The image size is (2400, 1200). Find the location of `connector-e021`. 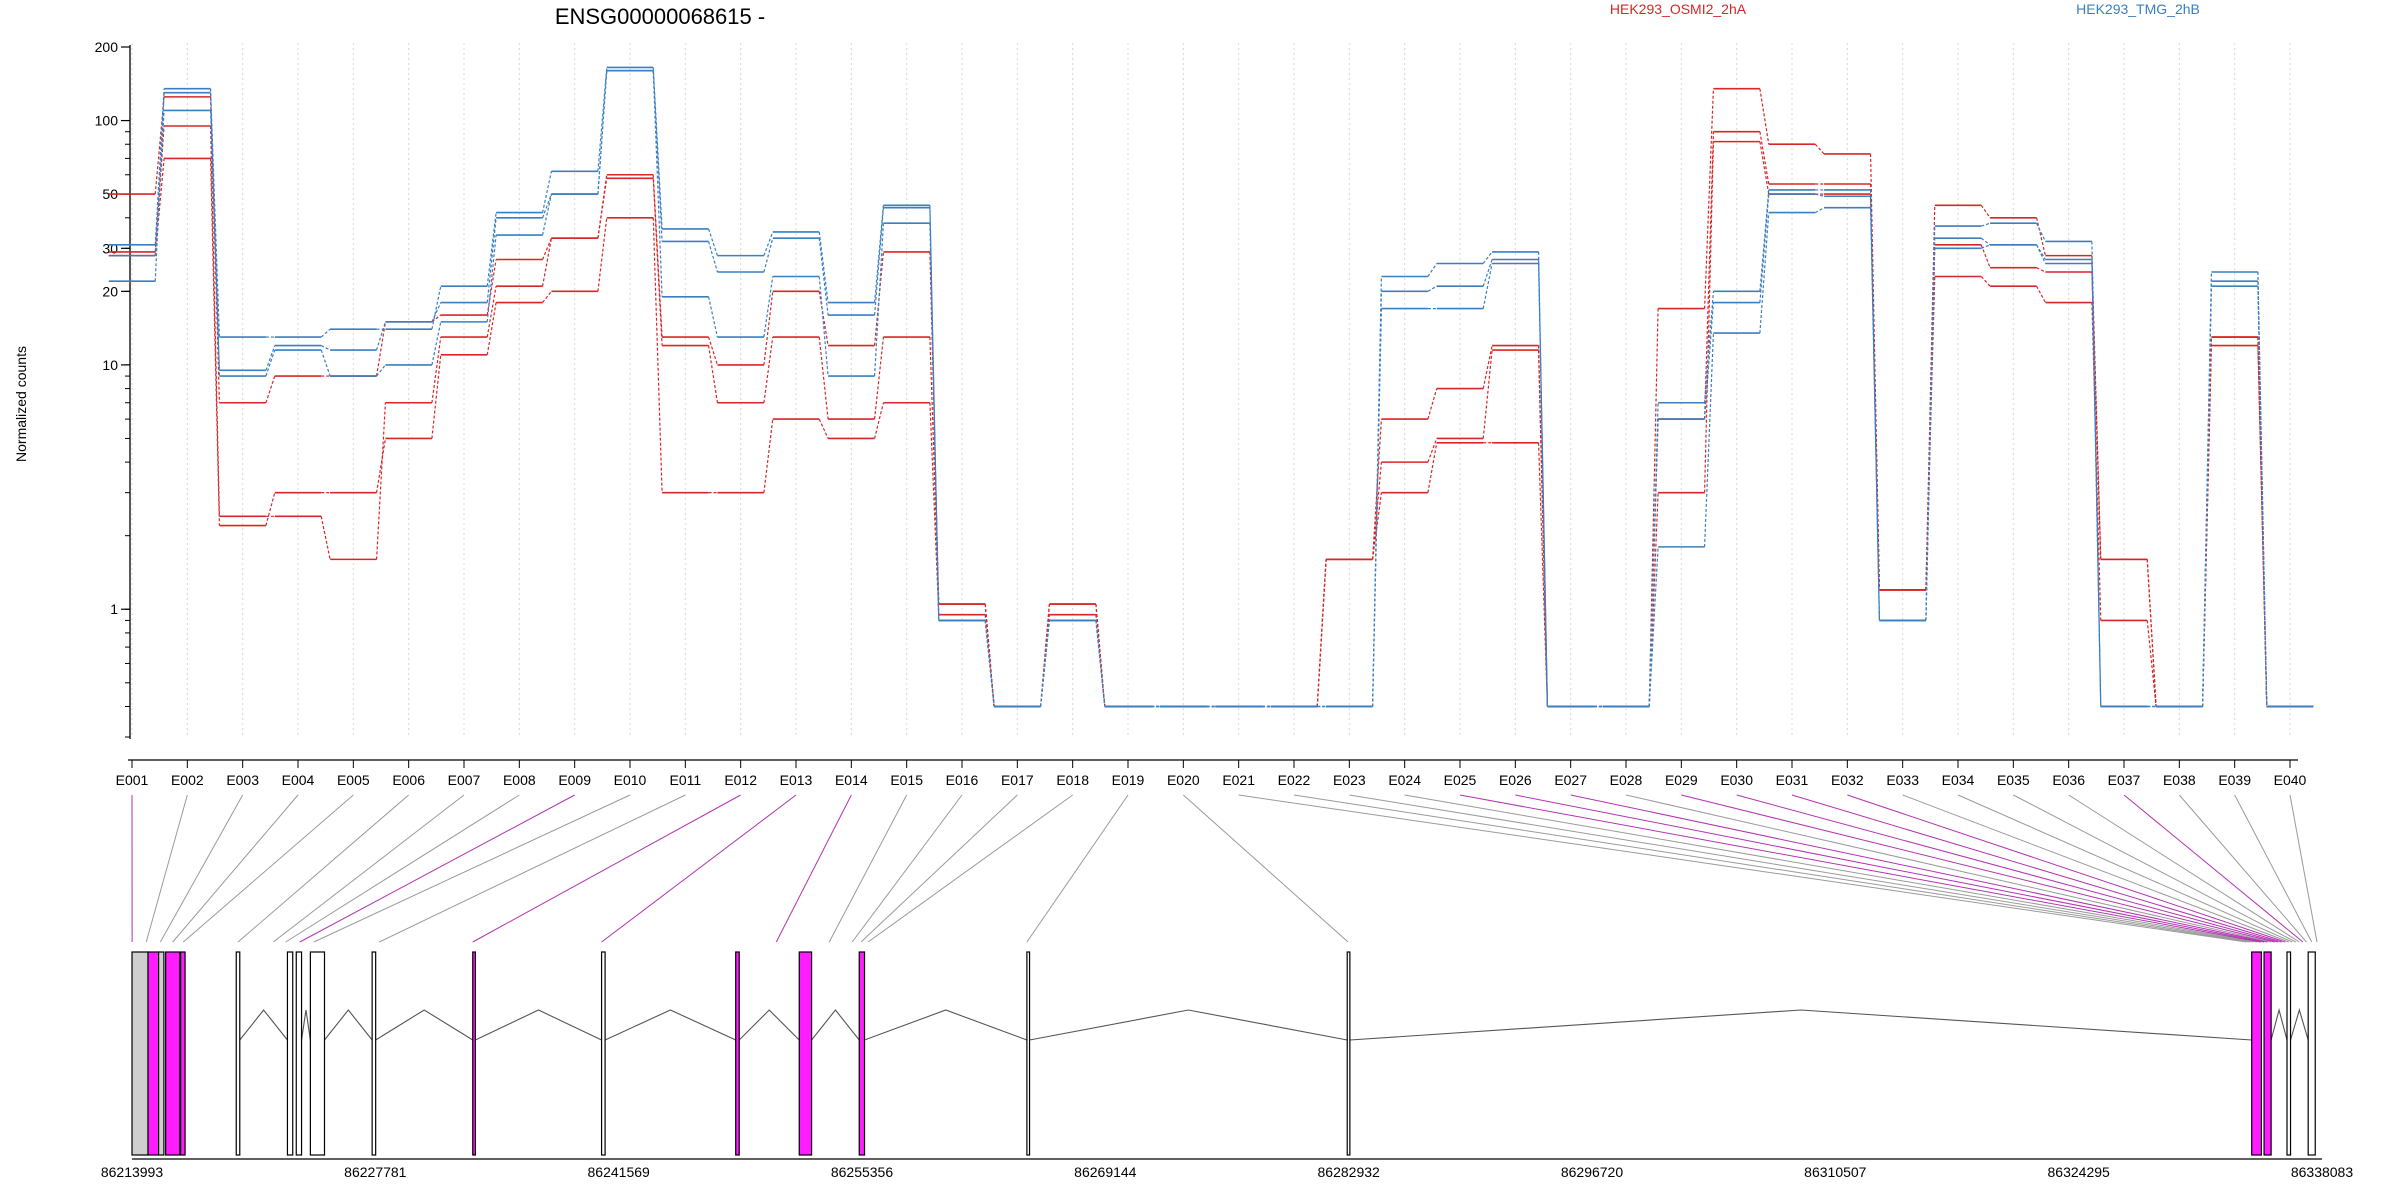

connector-e021 is located at coordinates (1742, 868).